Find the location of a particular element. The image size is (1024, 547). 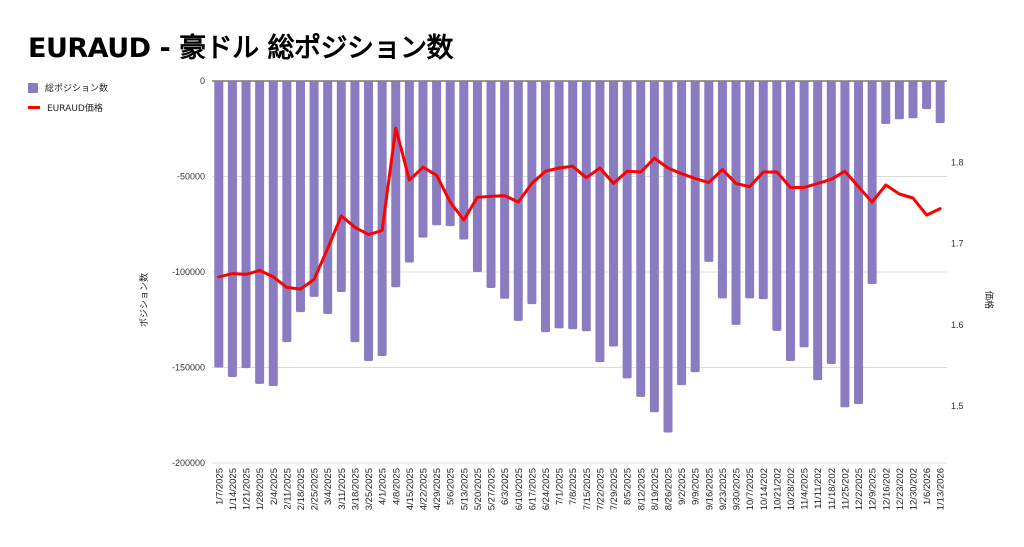

x-tick-label: 11/11/202 is located at coordinates (818, 488).